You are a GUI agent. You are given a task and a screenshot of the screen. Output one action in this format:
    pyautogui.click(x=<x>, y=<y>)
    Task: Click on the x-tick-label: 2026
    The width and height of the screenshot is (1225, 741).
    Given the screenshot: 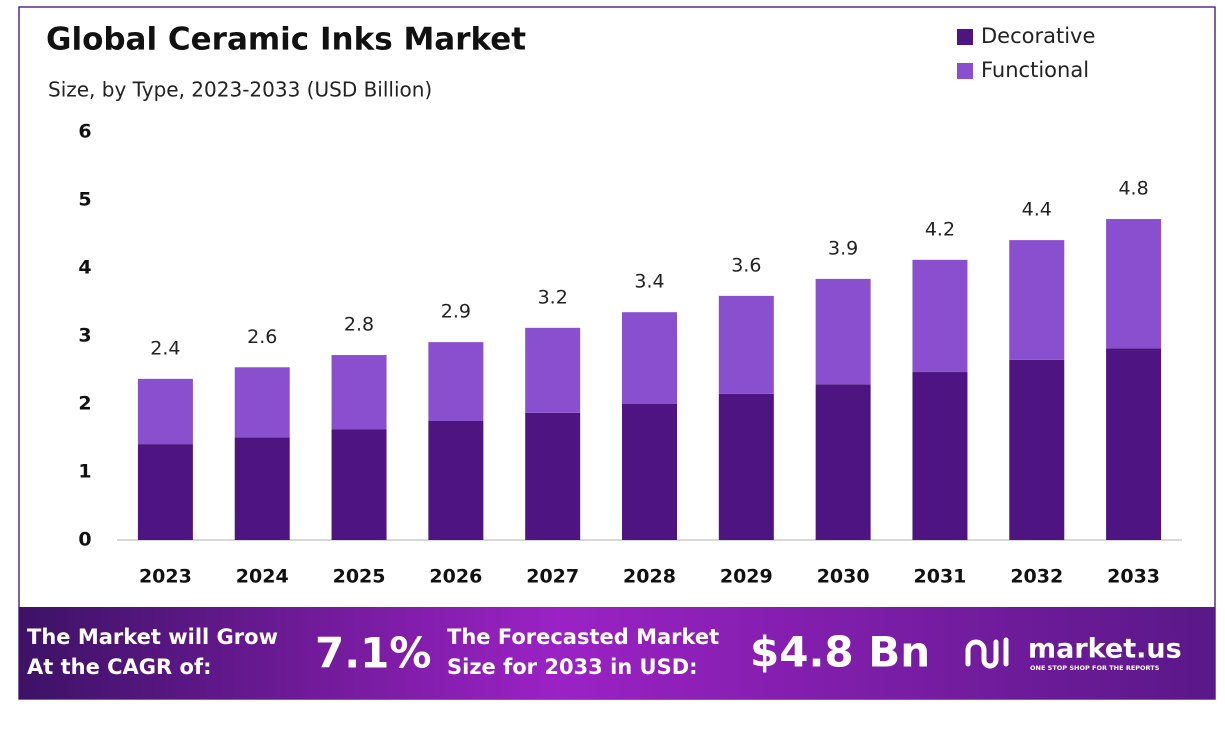 What is the action you would take?
    pyautogui.click(x=455, y=577)
    